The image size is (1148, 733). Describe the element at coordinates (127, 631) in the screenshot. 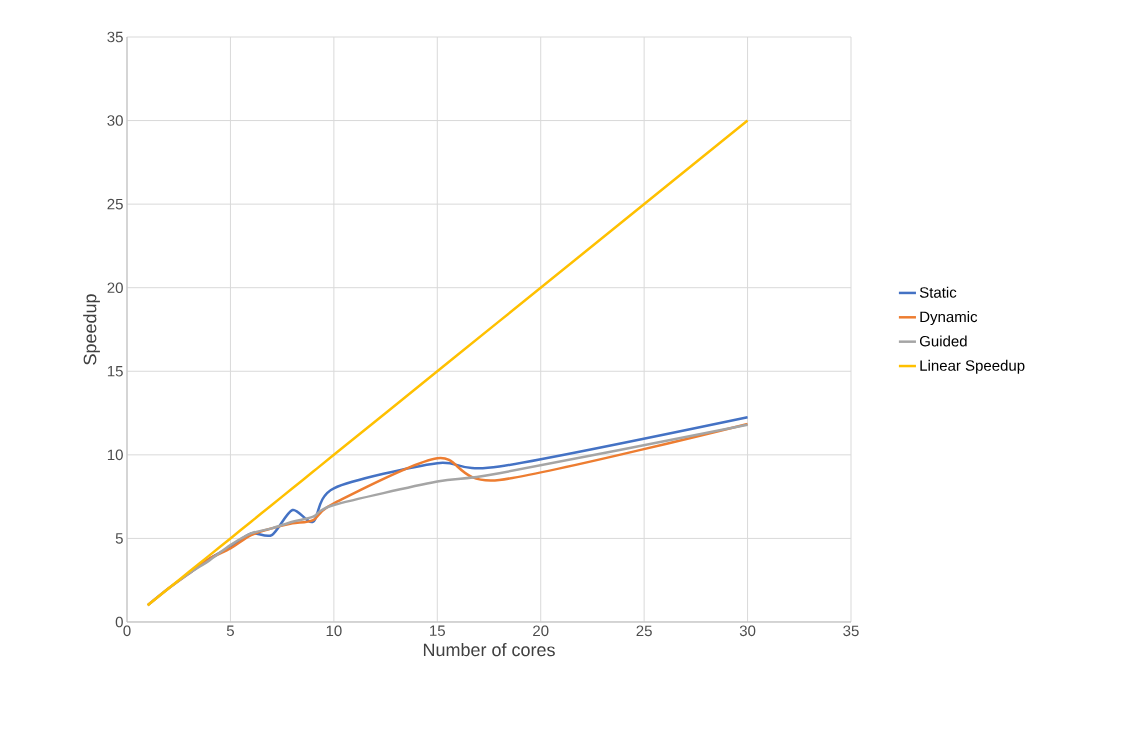

I see `x-tick-label: 0` at that location.